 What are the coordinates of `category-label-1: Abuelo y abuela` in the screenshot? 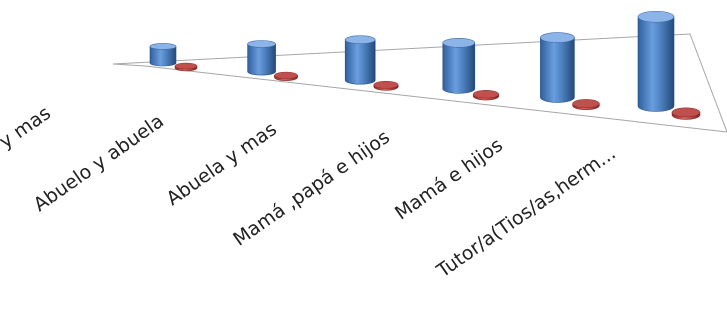 It's located at (99, 163).